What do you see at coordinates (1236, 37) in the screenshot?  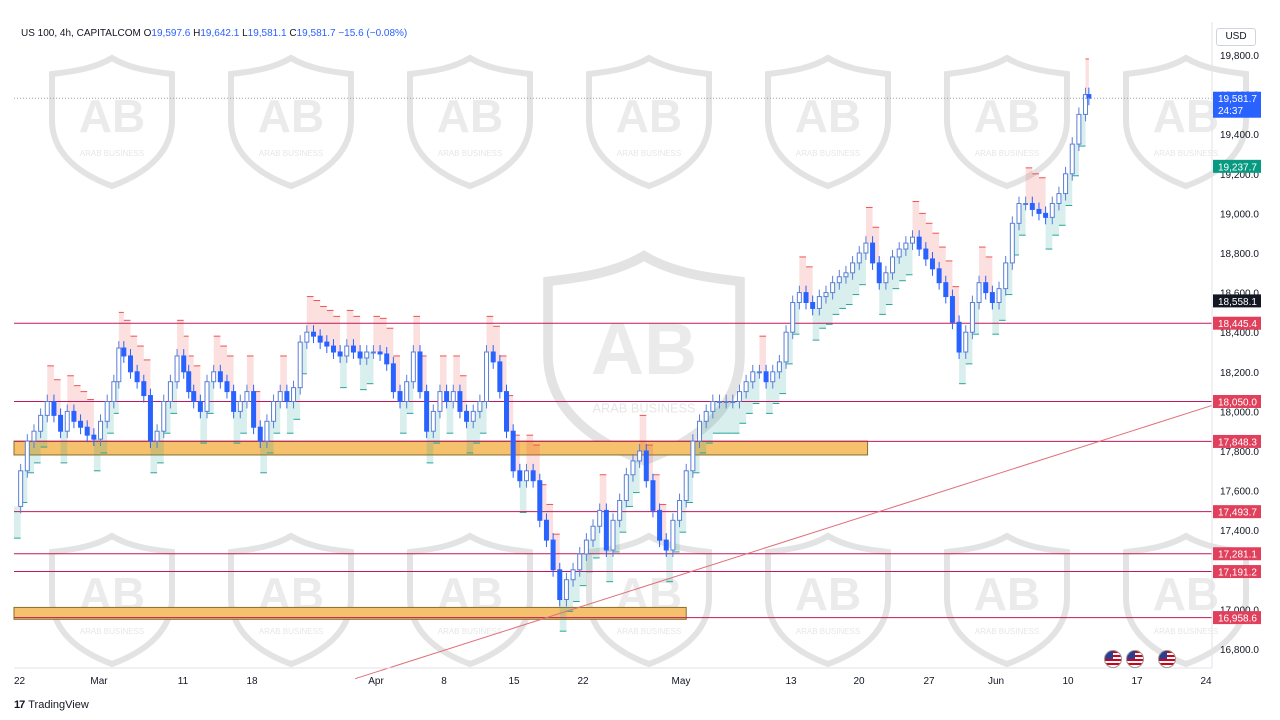 I see `currency-button: USD` at bounding box center [1236, 37].